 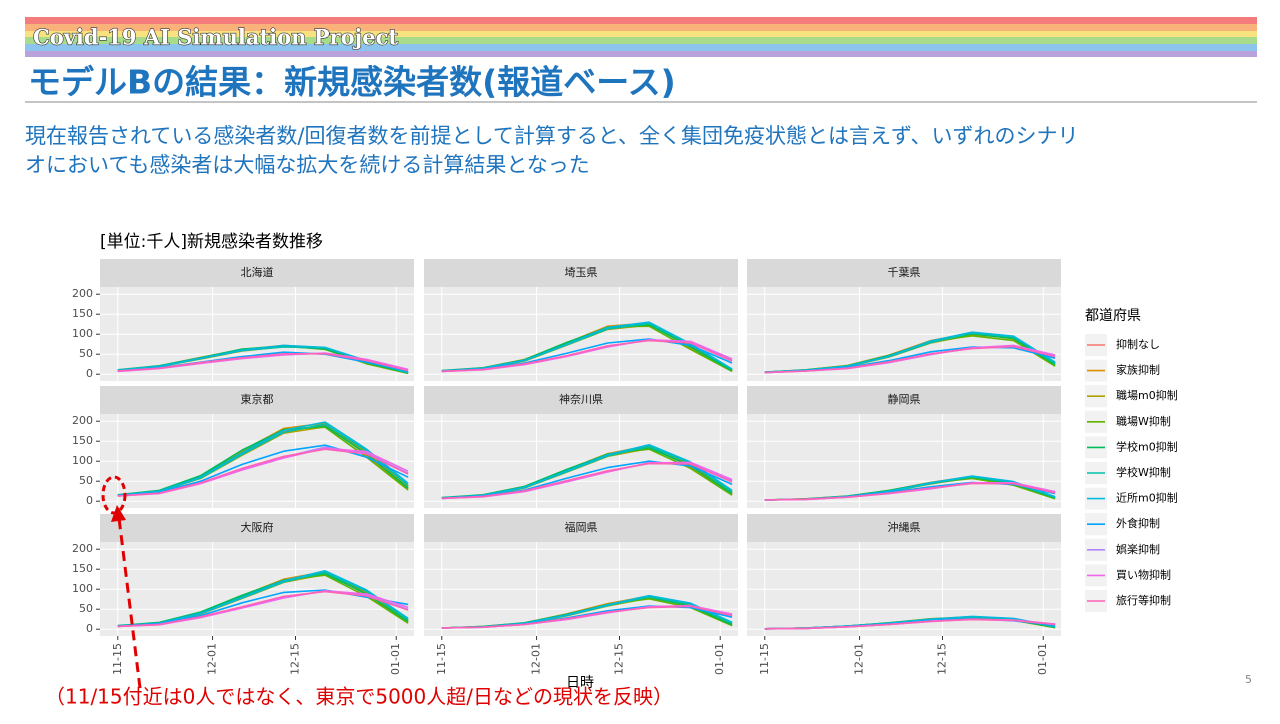 I want to click on page-number: 5, so click(x=1248, y=679).